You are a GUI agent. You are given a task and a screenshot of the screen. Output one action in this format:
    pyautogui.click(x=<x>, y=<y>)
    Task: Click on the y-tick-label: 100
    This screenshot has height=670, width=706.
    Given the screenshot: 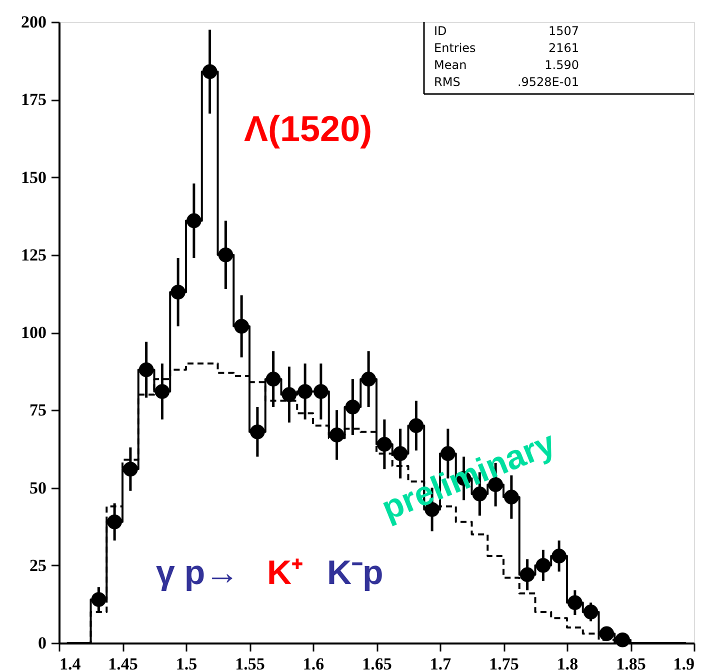 What is the action you would take?
    pyautogui.click(x=33, y=332)
    